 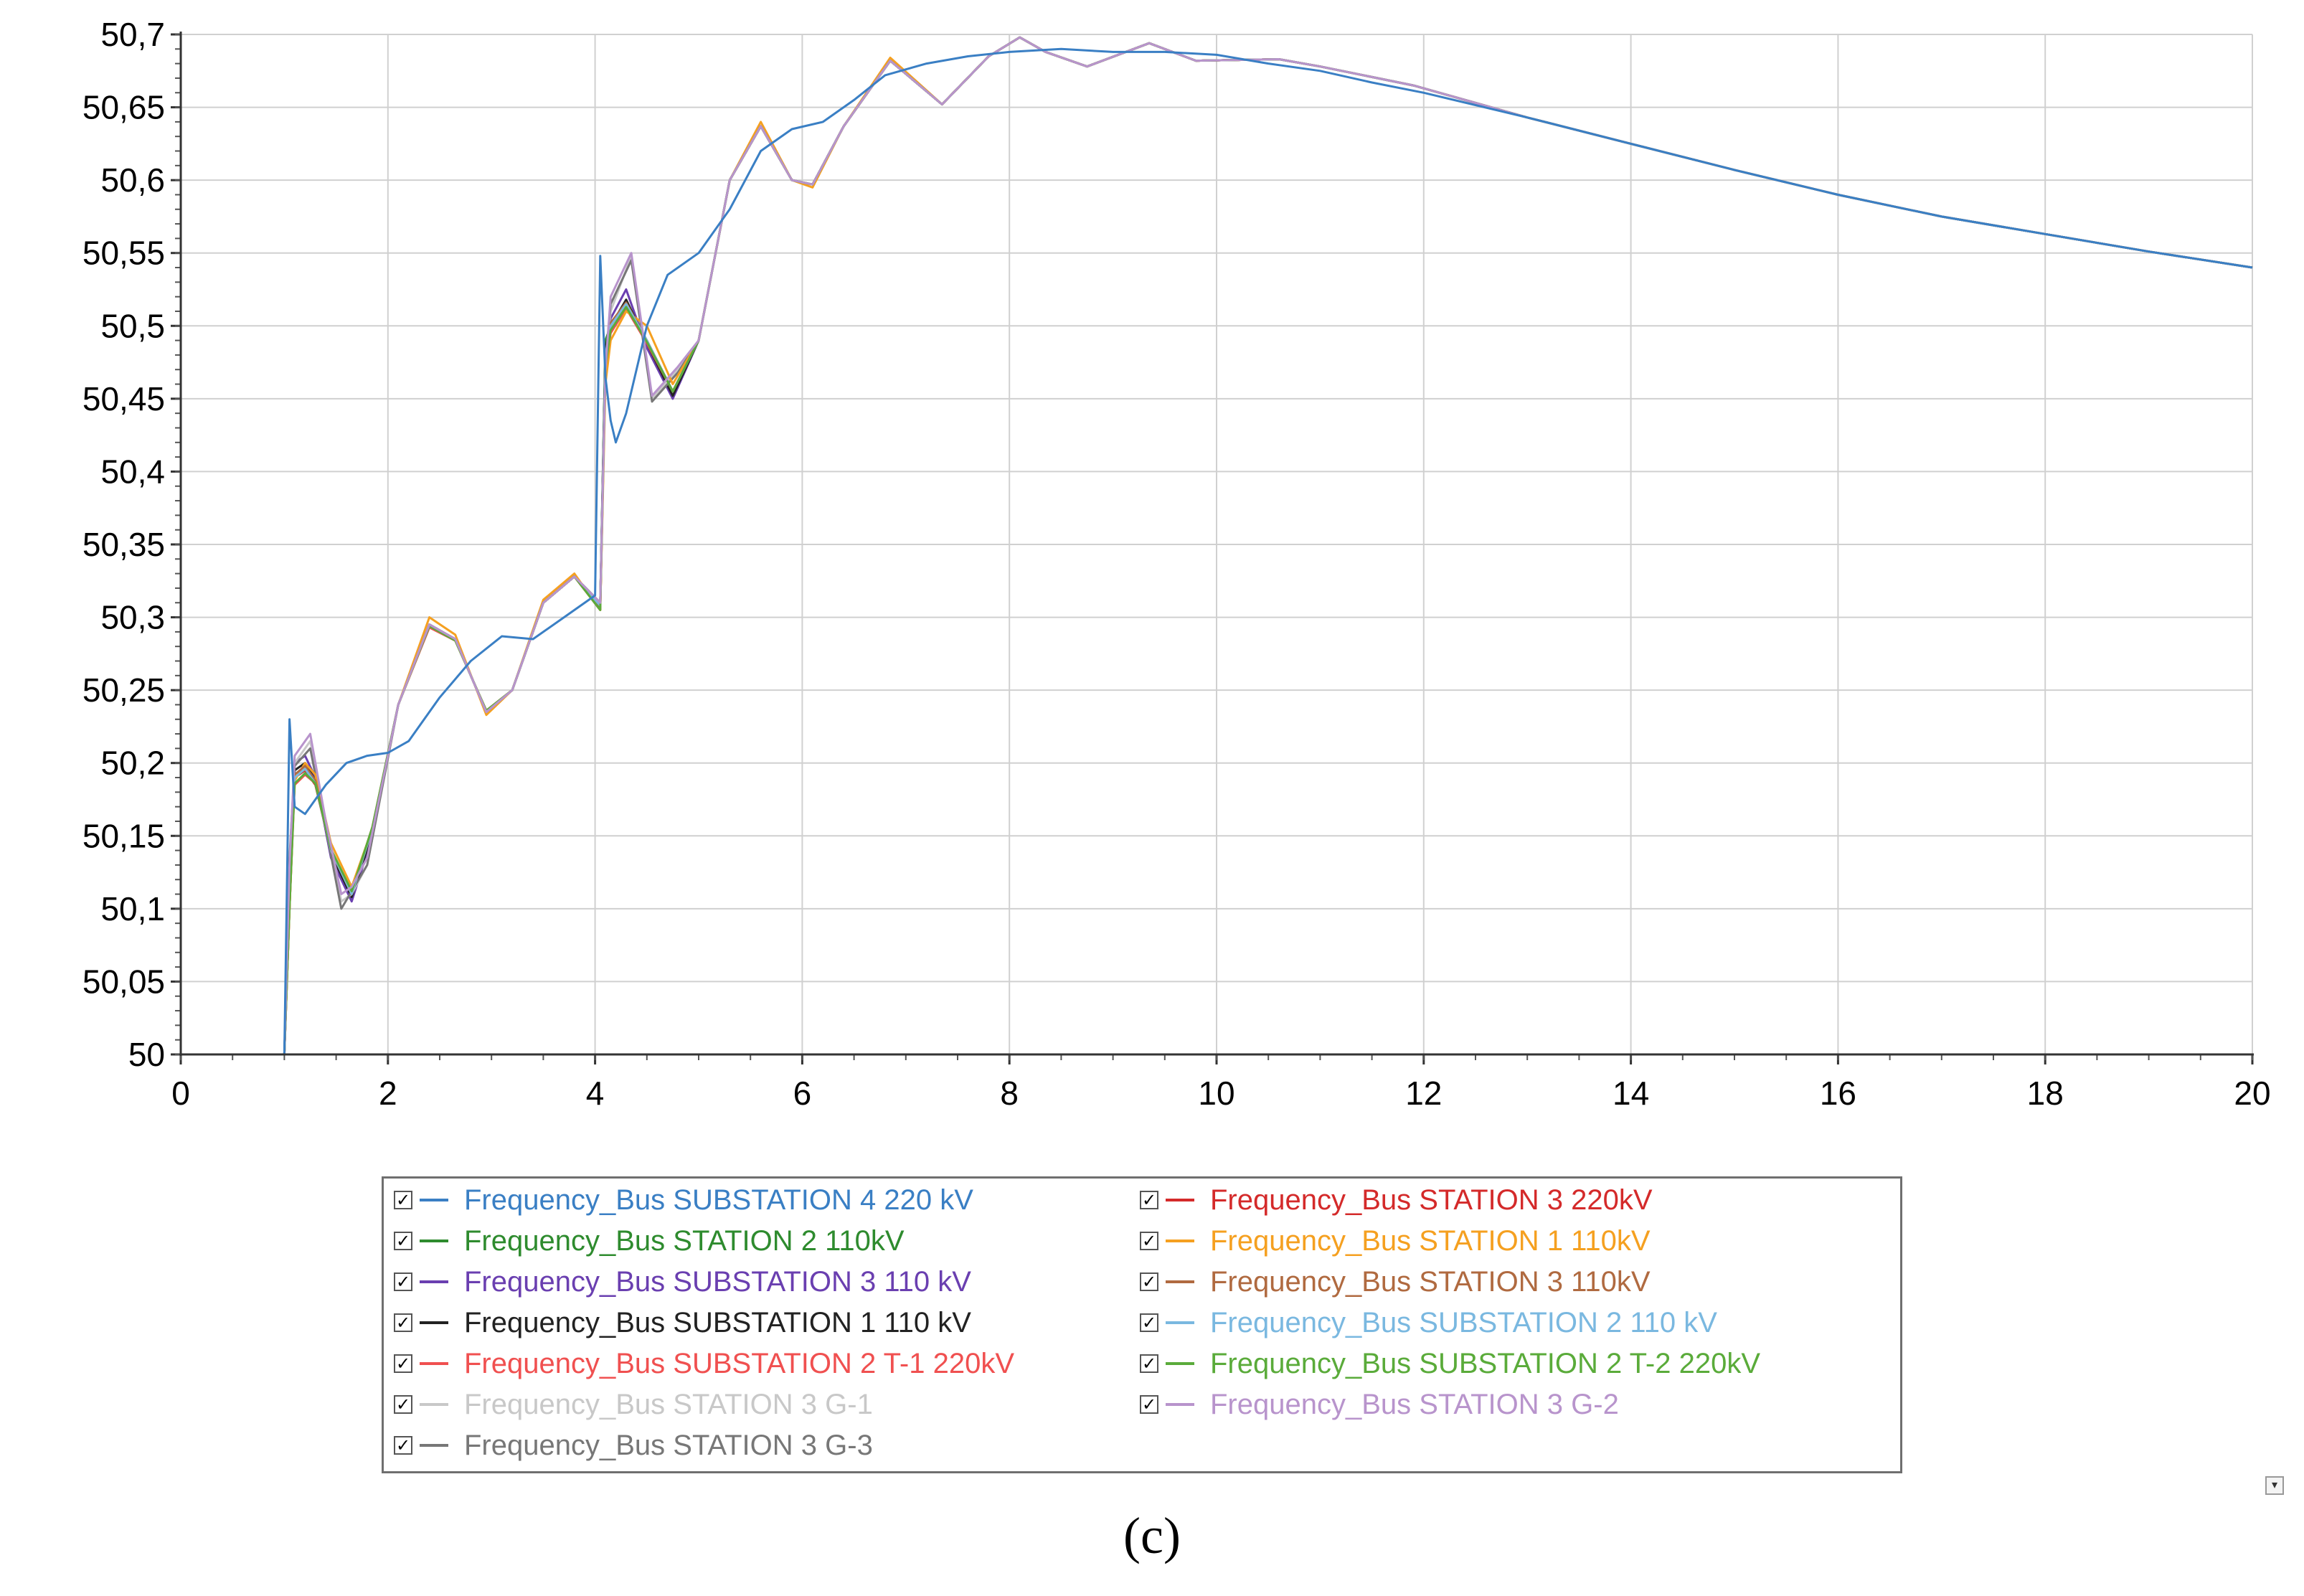 I want to click on legend-item-8: ✓ Frequency_Bus STATION 3 220kV, so click(x=1396, y=1200).